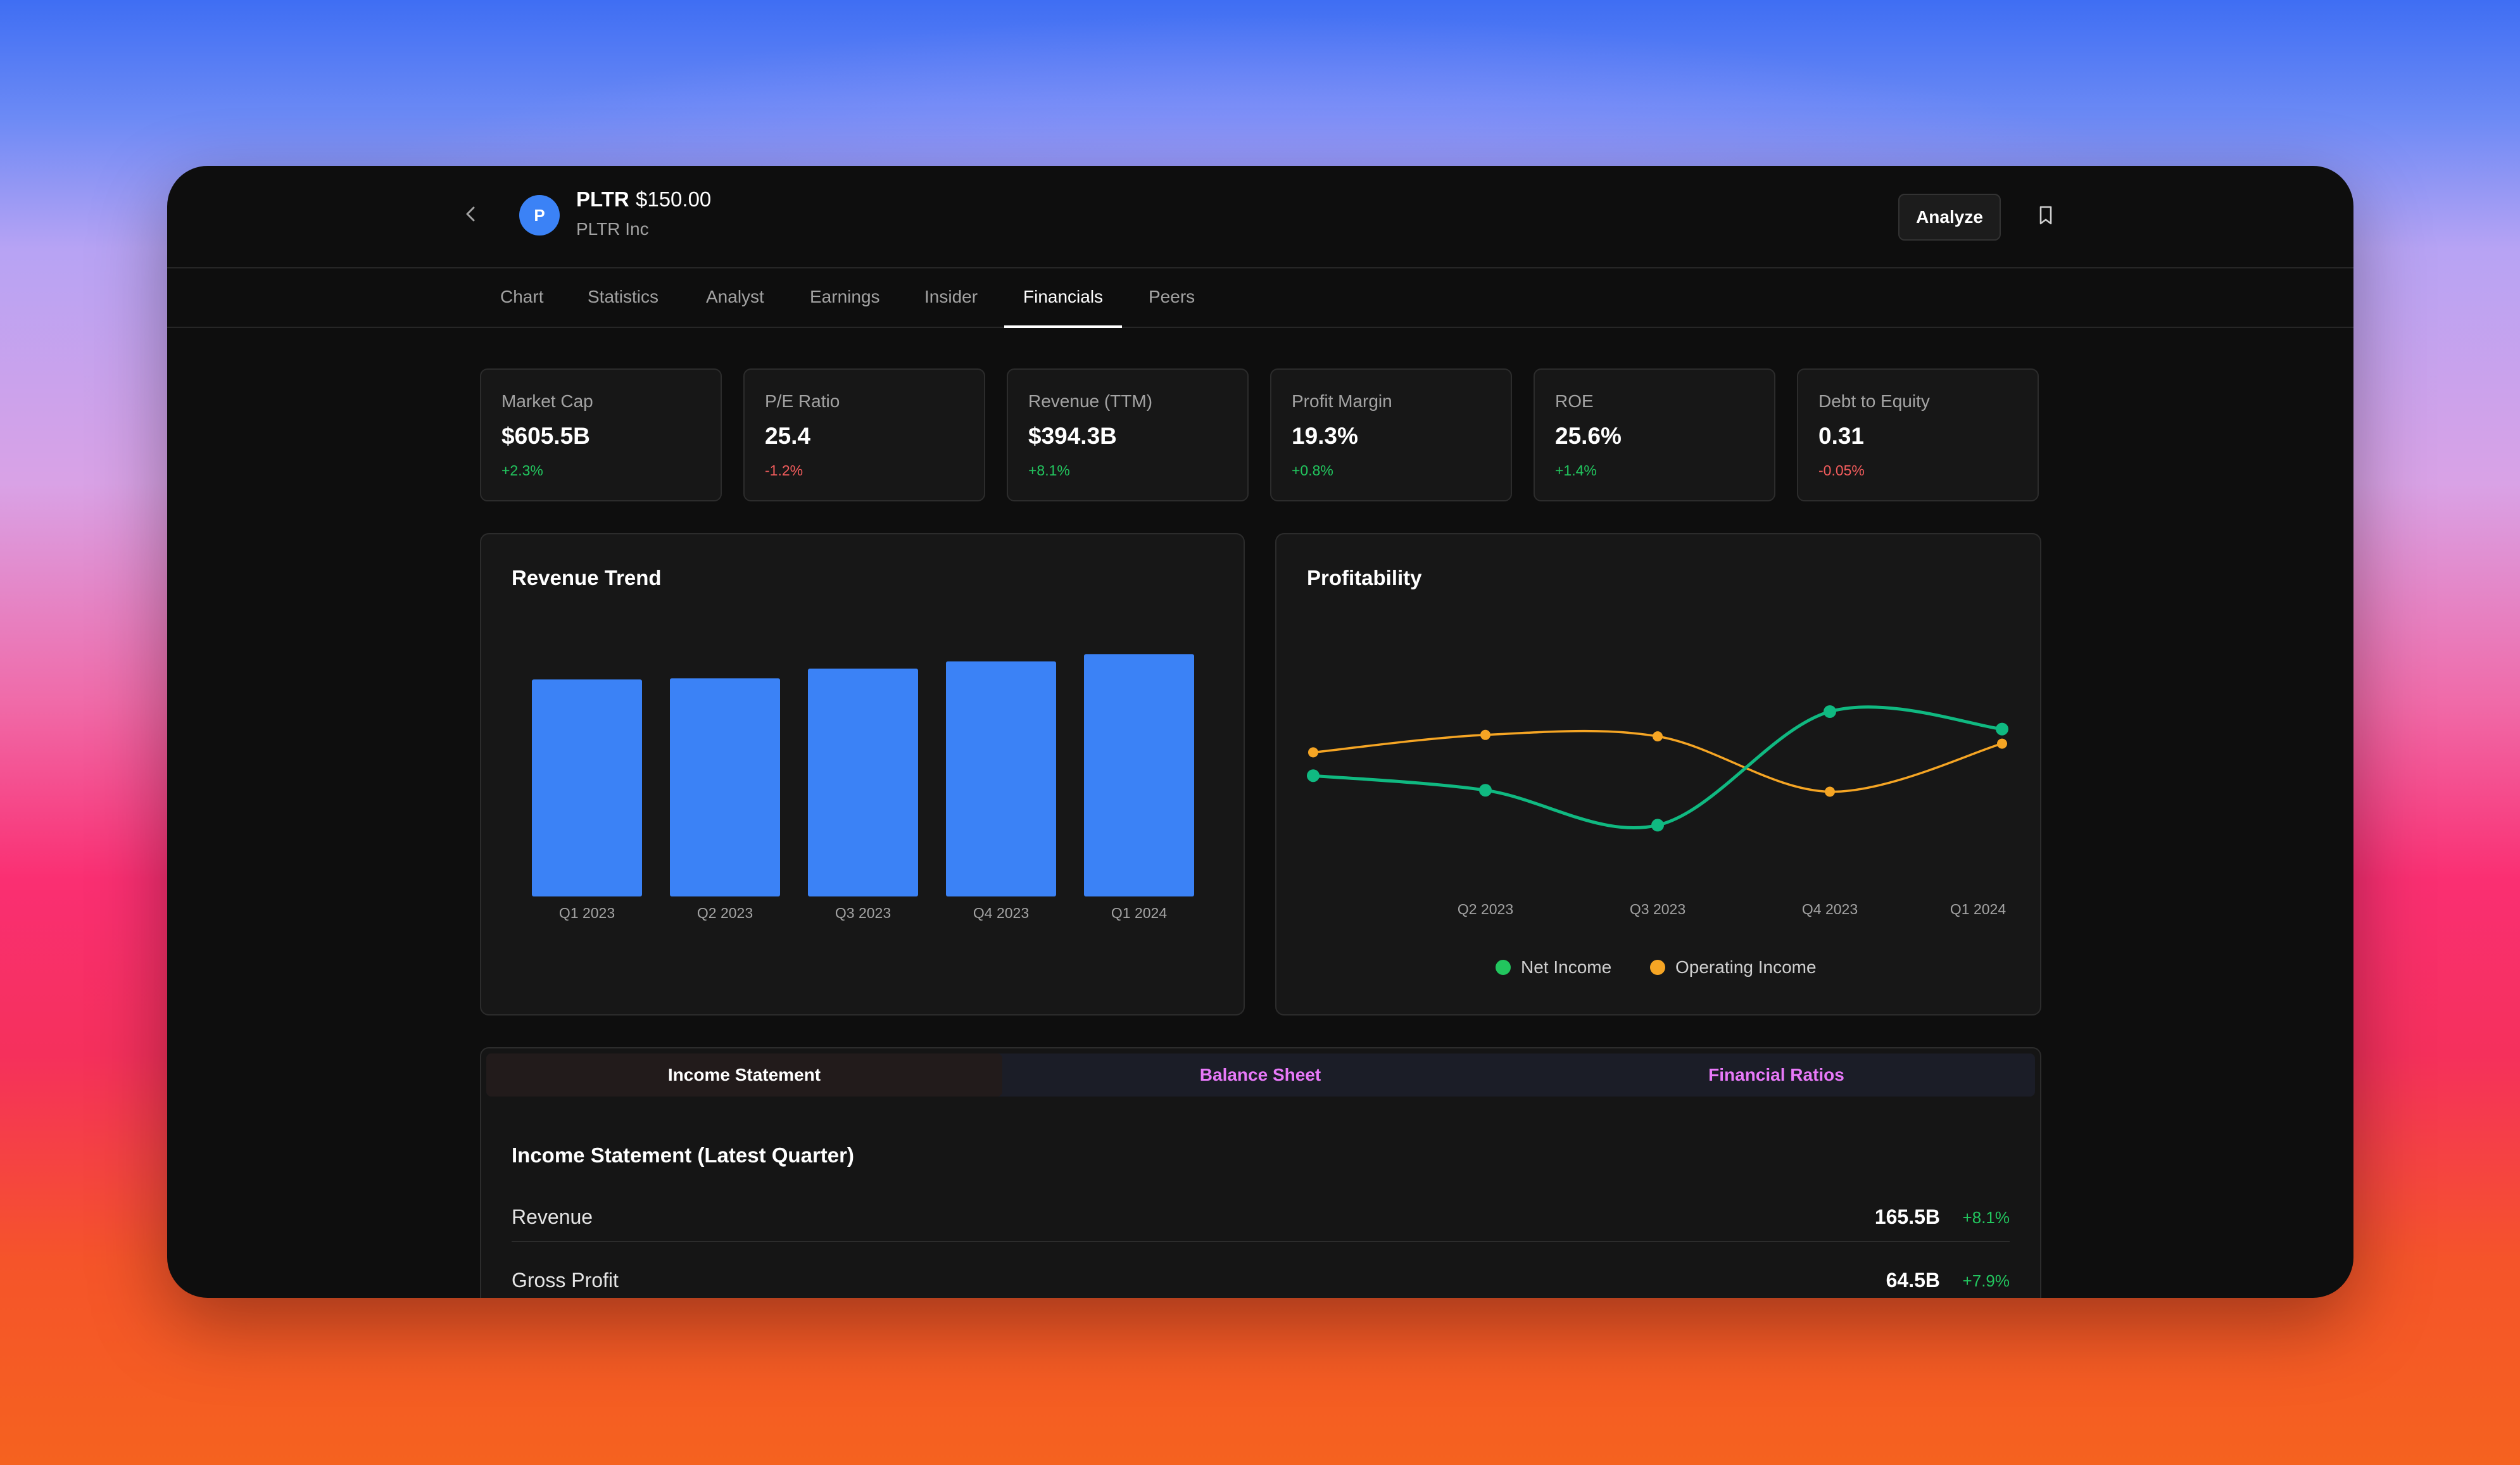  Describe the element at coordinates (1391, 434) in the screenshot. I see `metric-card-profit-margin: Profit Margin 19.3% +0.8%` at that location.